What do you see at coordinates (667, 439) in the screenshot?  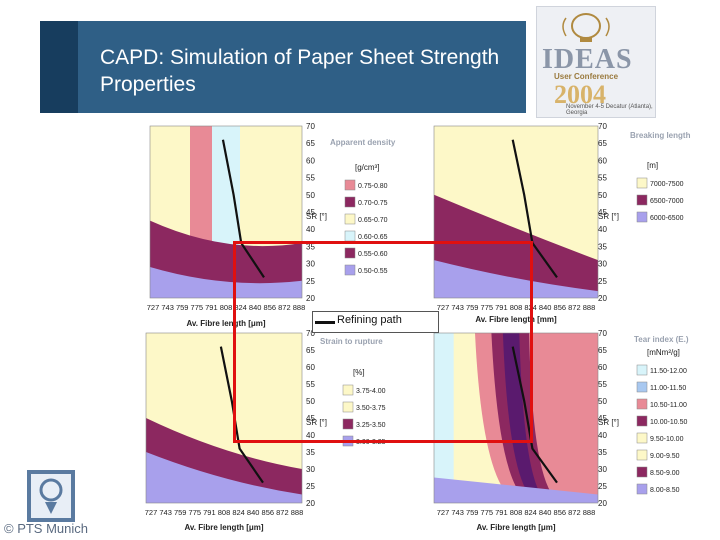 I see `legend-label: 9.50-10.00` at bounding box center [667, 439].